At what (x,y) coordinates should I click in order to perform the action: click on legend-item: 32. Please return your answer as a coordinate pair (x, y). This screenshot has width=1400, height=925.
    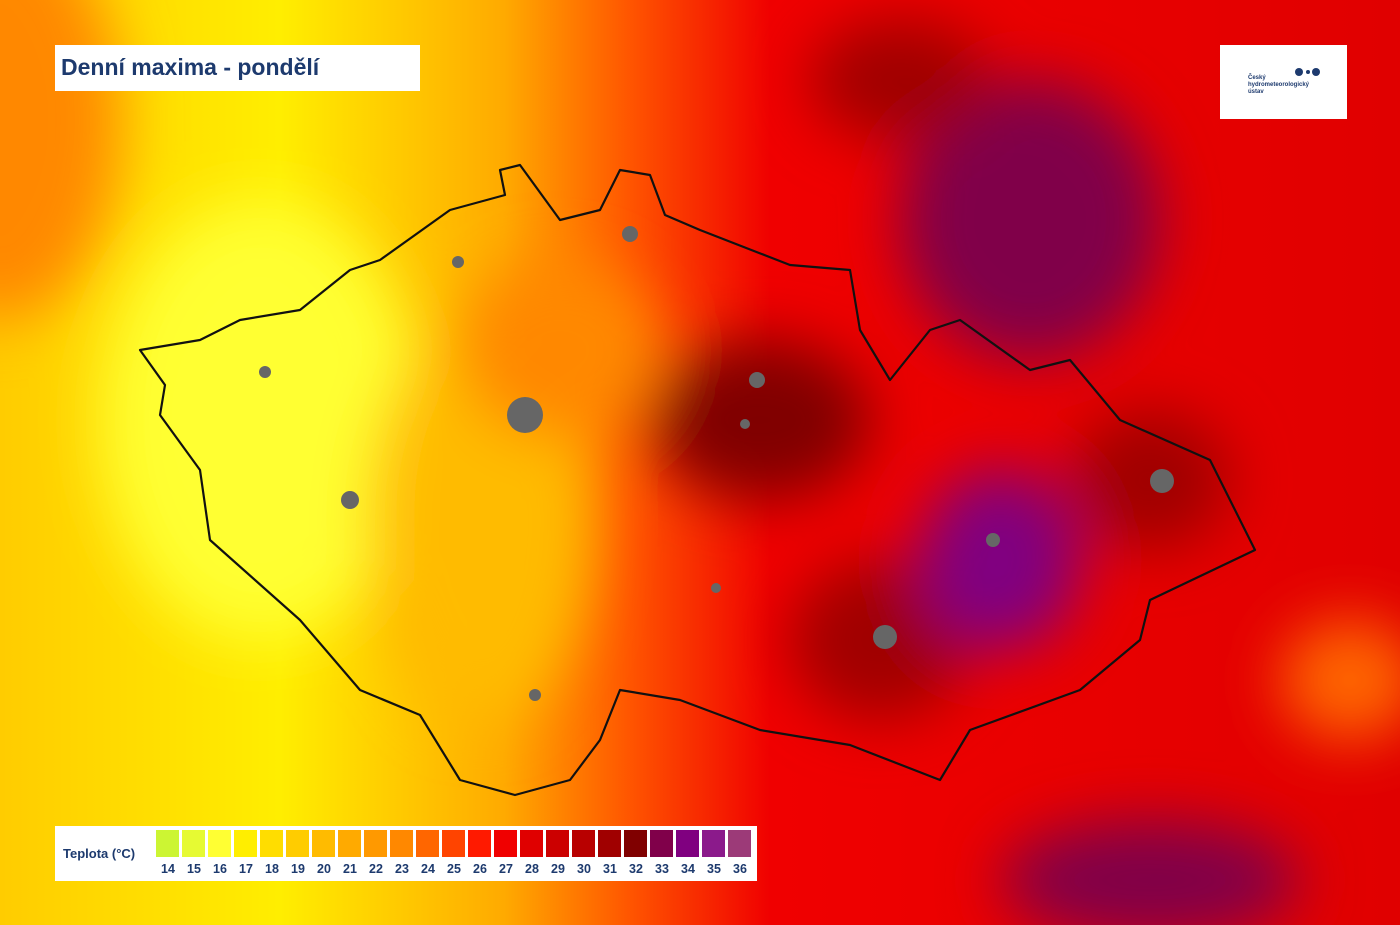
    Looking at the image, I should click on (636, 852).